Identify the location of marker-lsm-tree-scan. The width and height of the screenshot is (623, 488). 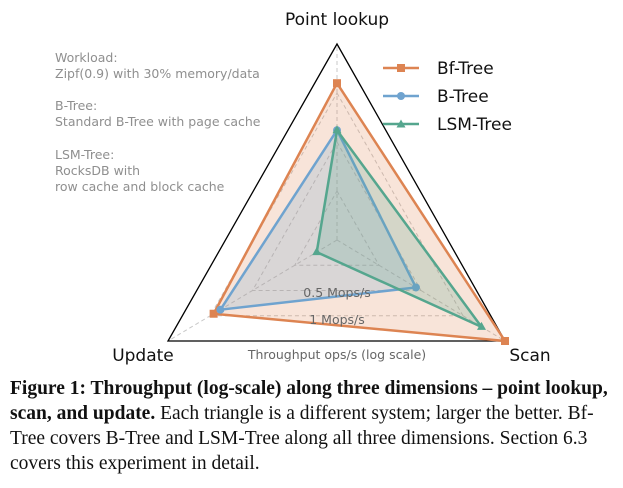
(481, 325).